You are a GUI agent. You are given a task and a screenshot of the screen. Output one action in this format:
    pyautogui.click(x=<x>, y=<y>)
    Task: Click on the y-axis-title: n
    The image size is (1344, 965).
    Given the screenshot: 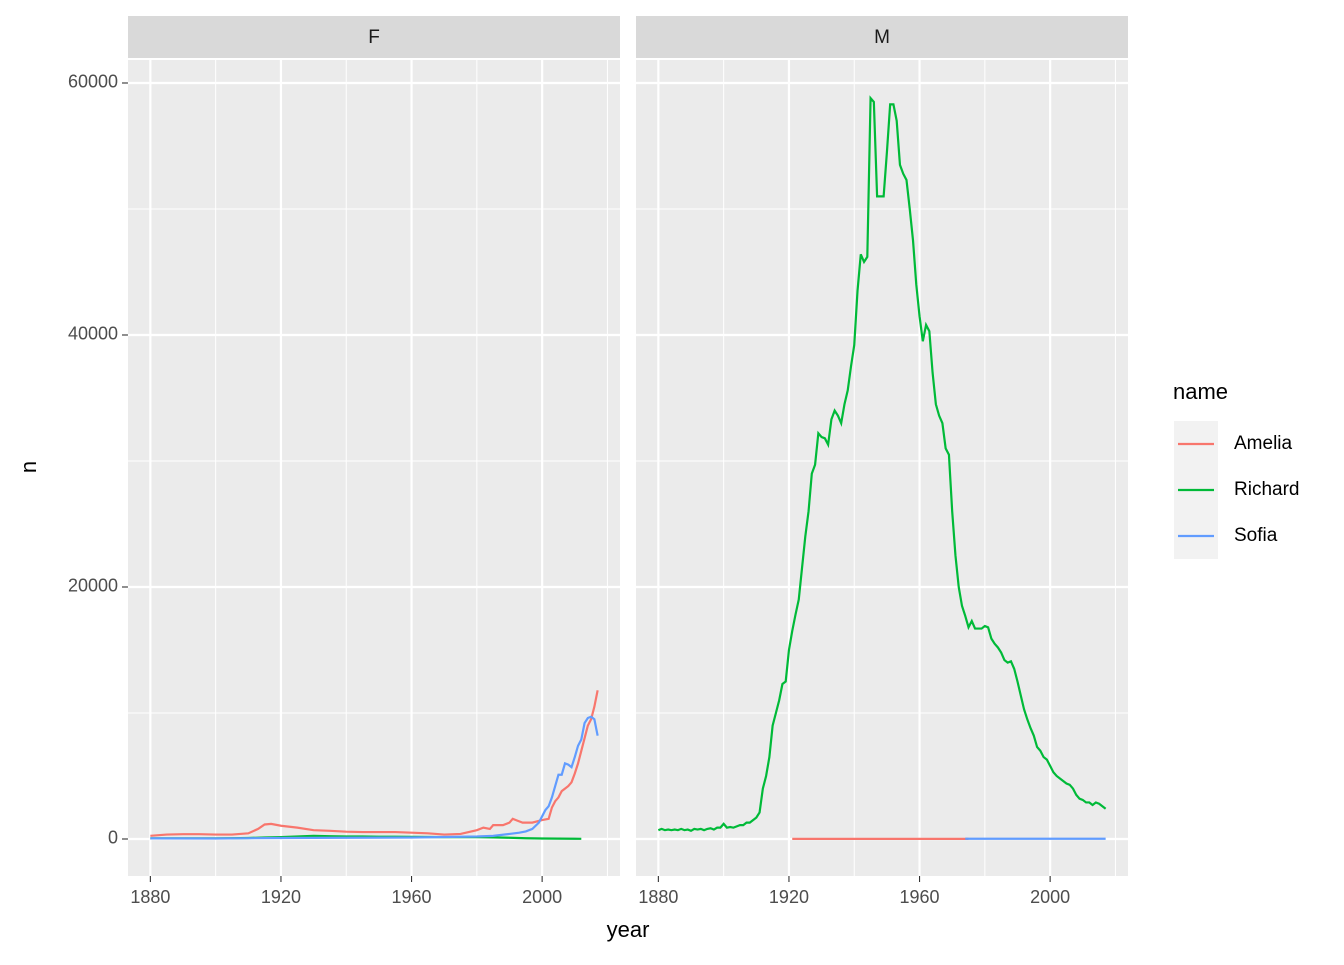 What is the action you would take?
    pyautogui.click(x=28, y=467)
    